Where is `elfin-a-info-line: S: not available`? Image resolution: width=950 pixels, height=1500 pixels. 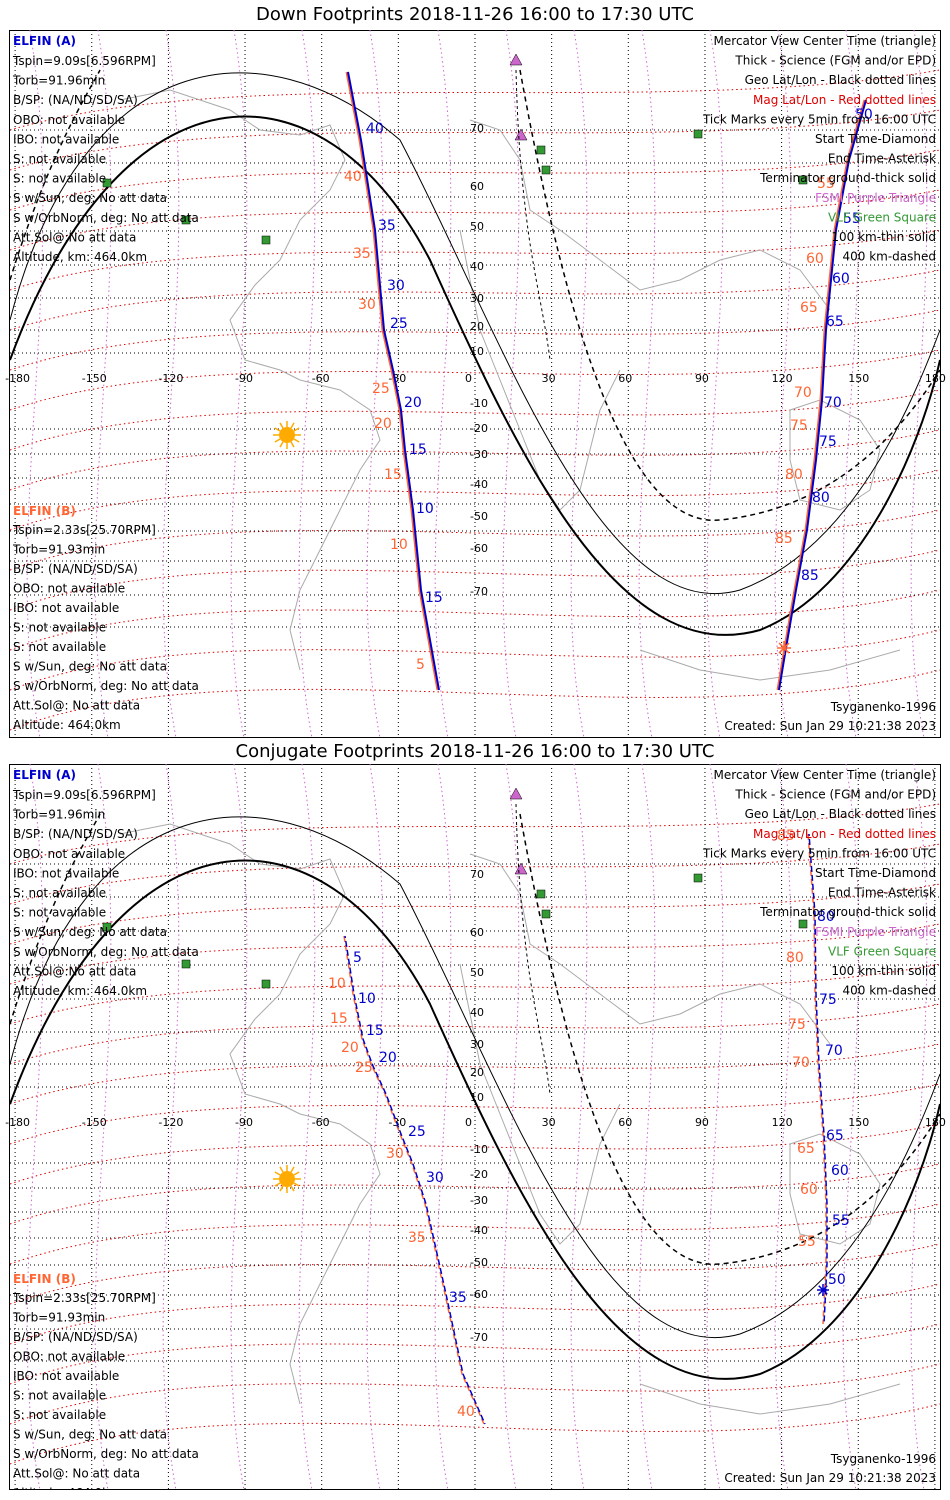
elfin-a-info-line: S: not available is located at coordinates (59, 179).